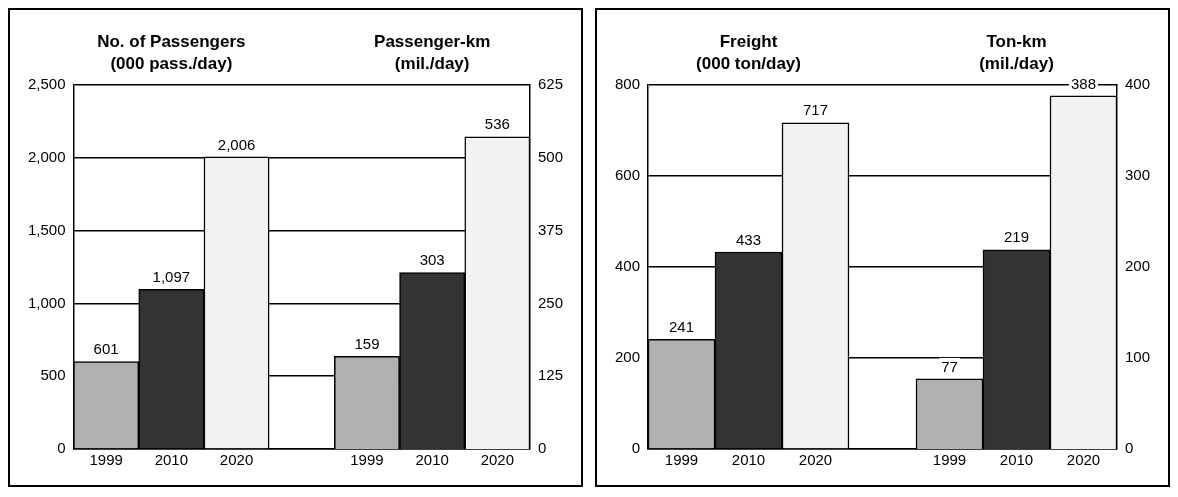 The width and height of the screenshot is (1178, 497). Describe the element at coordinates (949, 366) in the screenshot. I see `data-label: 77` at that location.